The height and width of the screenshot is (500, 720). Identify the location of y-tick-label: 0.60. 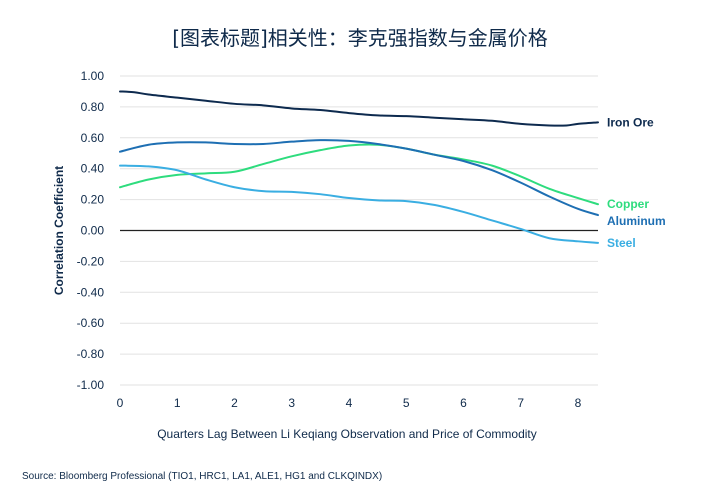
(93, 138).